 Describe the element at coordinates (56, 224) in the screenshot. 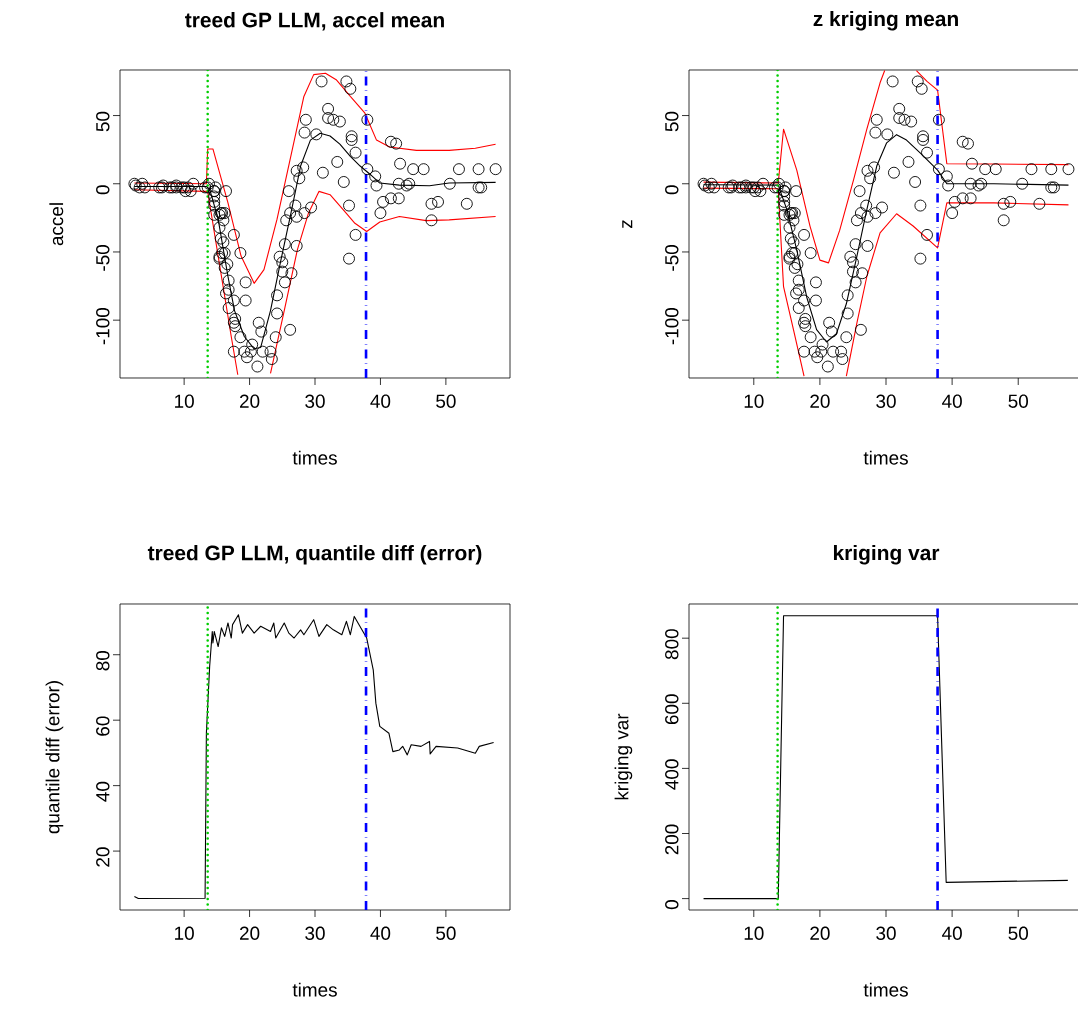

I see `y-axis-title: accel` at that location.